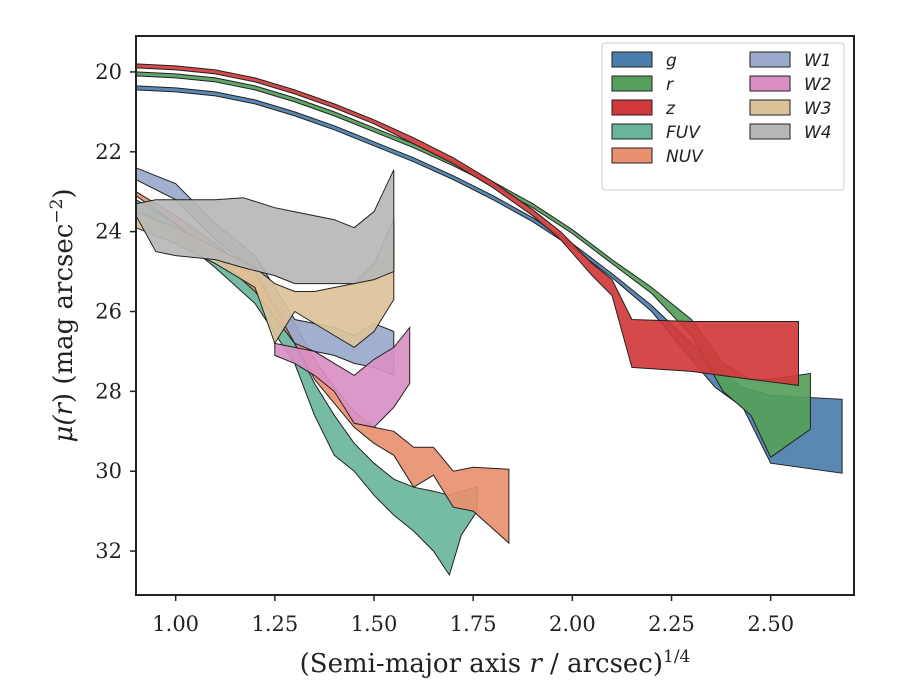  I want to click on y-tick-label: 28, so click(108, 391).